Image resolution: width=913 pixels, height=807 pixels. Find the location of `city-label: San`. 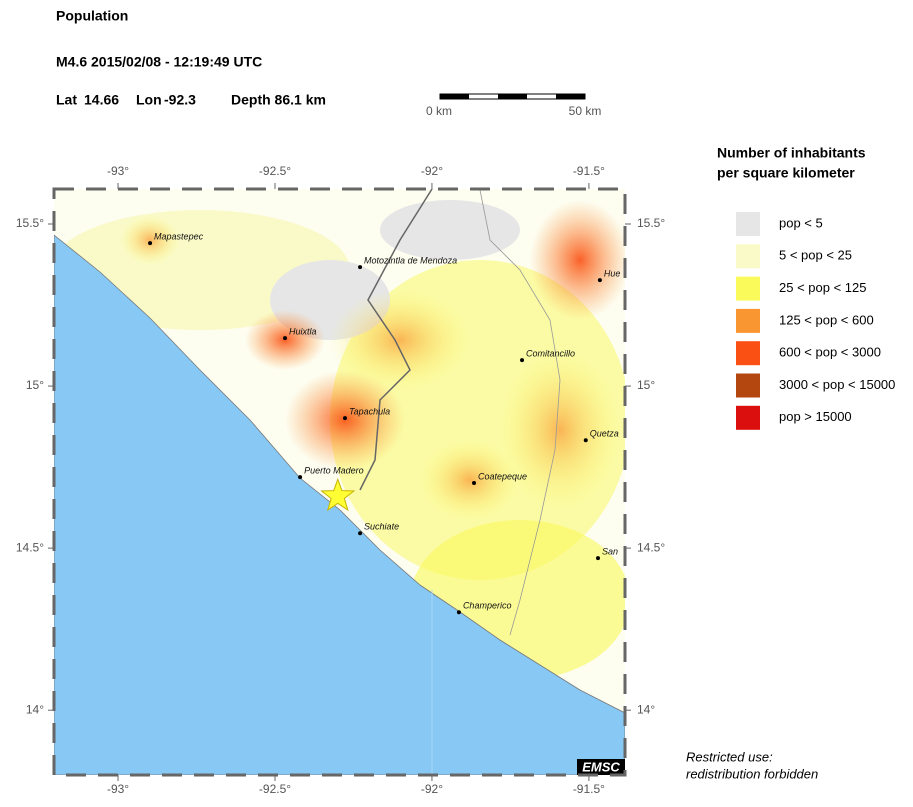

city-label: San is located at coordinates (610, 552).